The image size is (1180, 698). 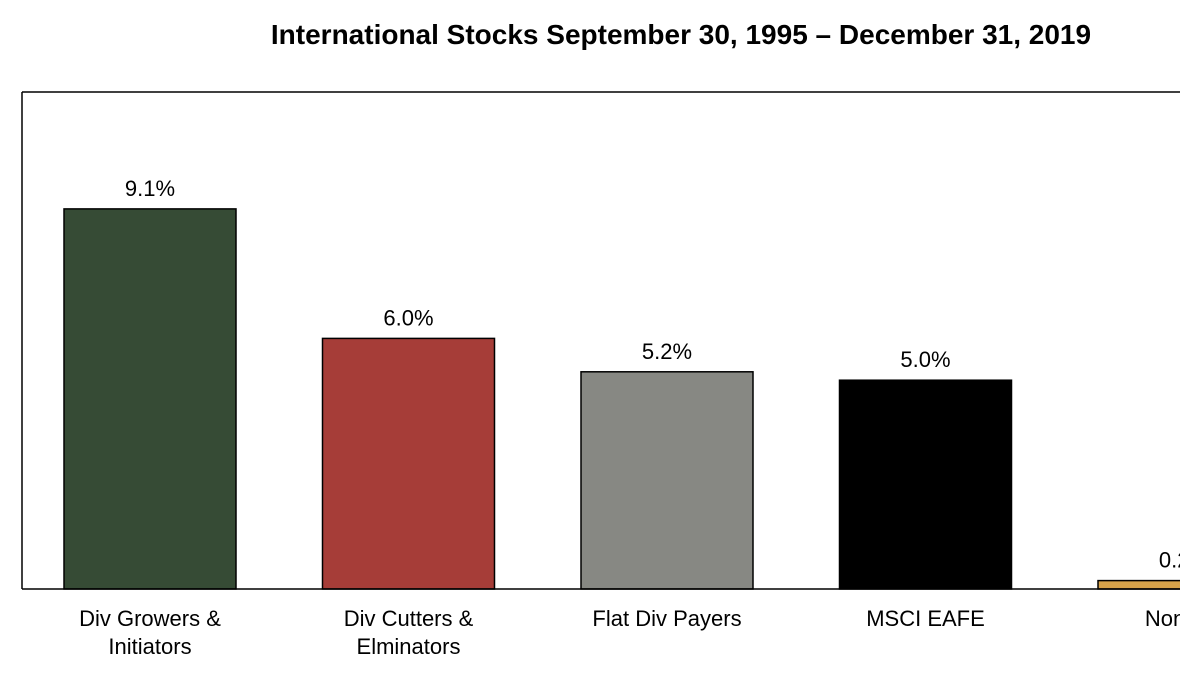 What do you see at coordinates (925, 359) in the screenshot?
I see `value-label-4: 5.0%` at bounding box center [925, 359].